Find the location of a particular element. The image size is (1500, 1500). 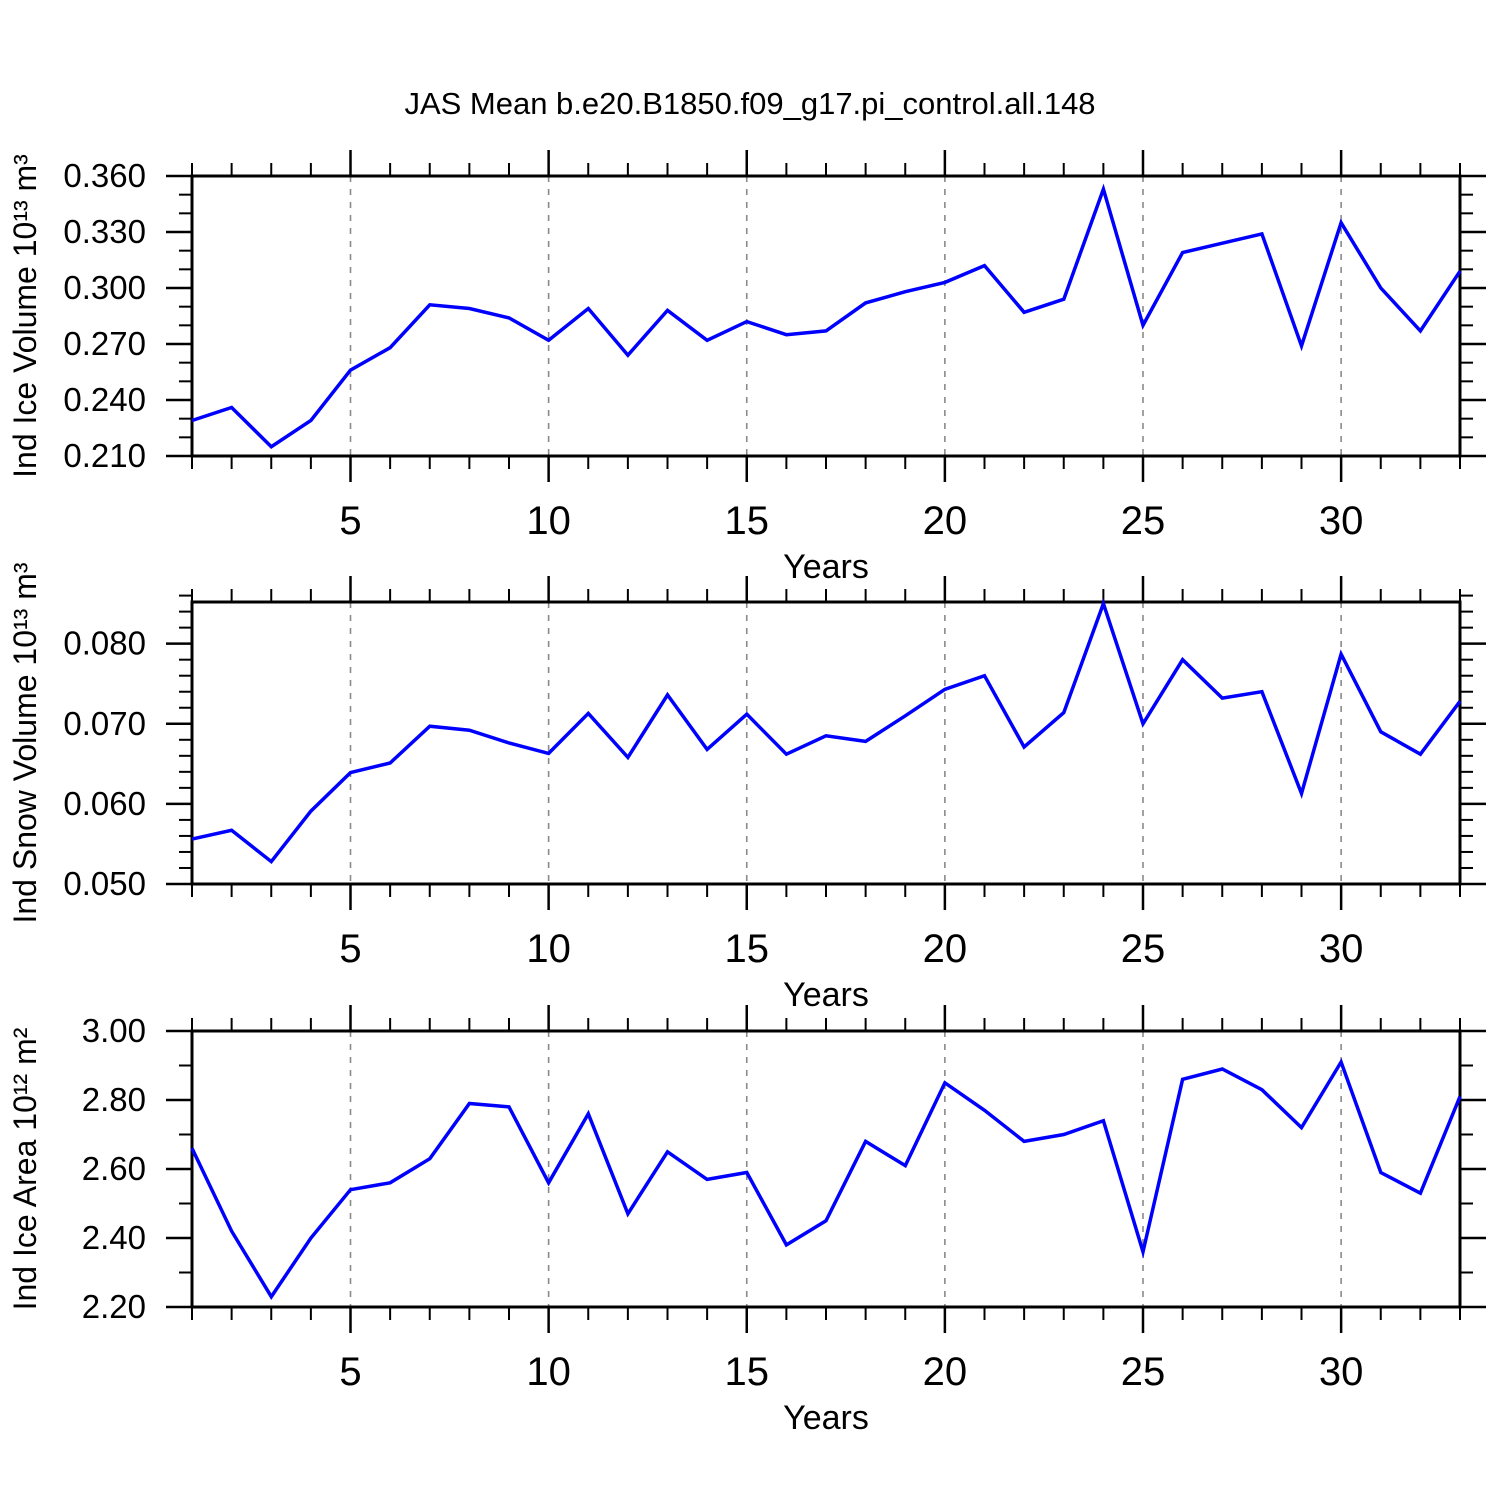

y-tick-label: 2.40 is located at coordinates (114, 1237).